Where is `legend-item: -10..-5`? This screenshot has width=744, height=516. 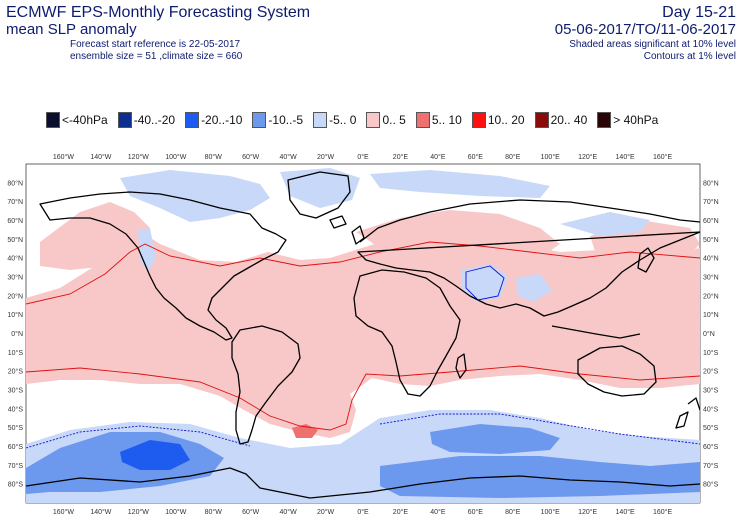 legend-item: -10..-5 is located at coordinates (280, 120).